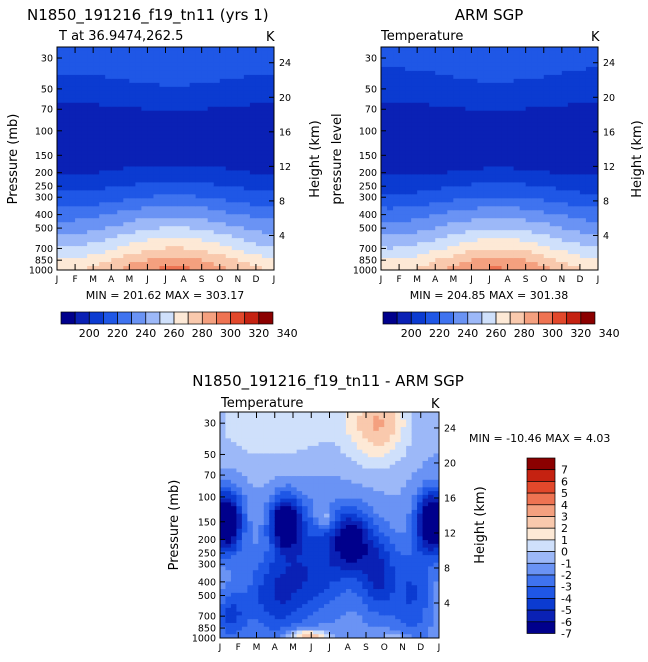 The height and width of the screenshot is (662, 648). Describe the element at coordinates (368, 215) in the screenshot. I see `y-tick-label: 400` at that location.